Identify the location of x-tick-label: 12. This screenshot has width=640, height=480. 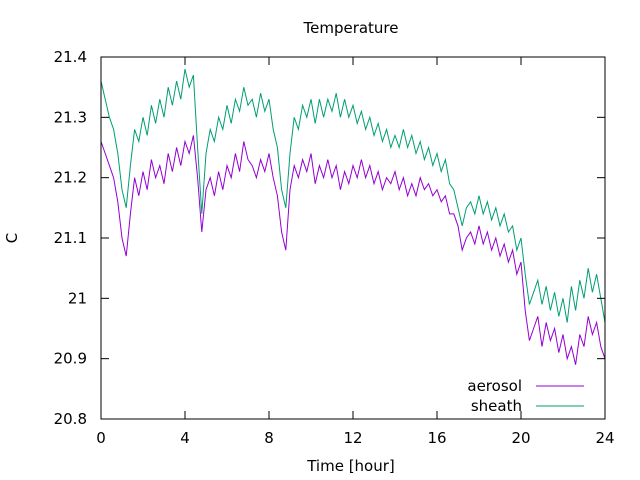
(352, 438).